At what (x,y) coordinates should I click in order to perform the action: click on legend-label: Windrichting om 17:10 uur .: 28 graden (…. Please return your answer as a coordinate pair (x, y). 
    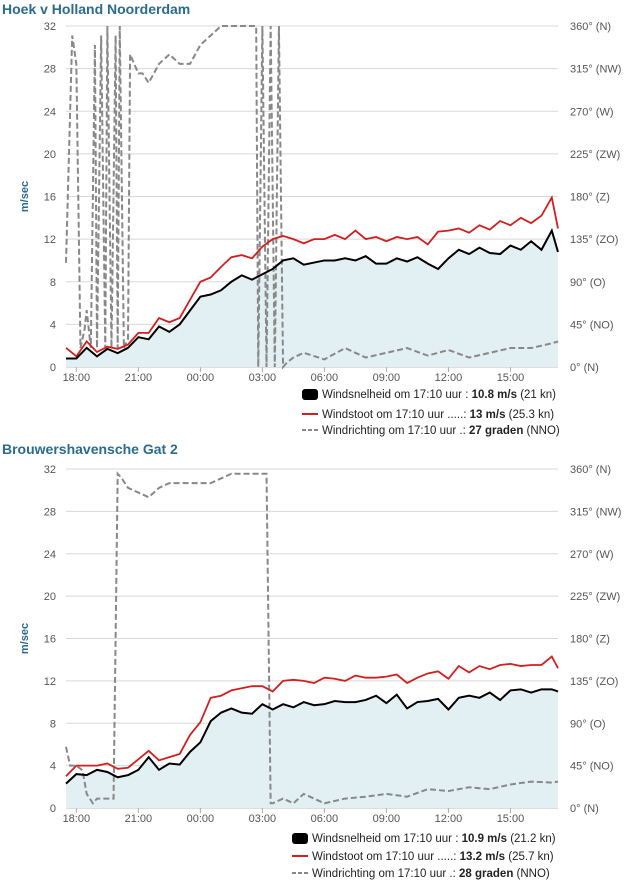
    Looking at the image, I should click on (431, 874).